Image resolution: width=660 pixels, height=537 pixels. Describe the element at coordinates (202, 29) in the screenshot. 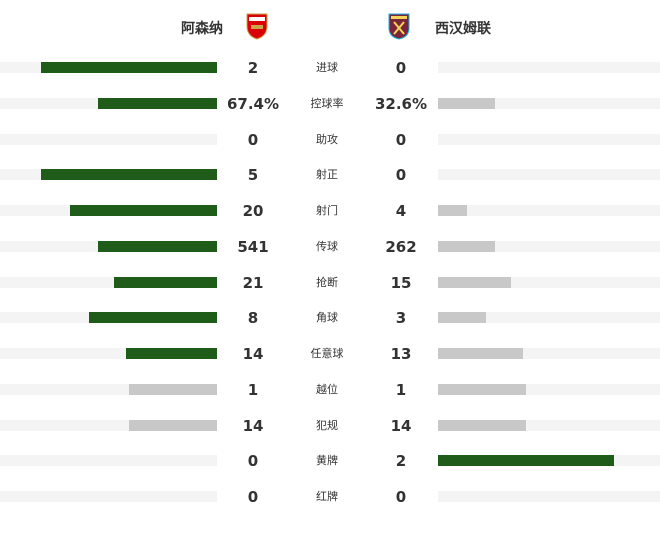

I see `home-team-name: 阿森纳` at that location.